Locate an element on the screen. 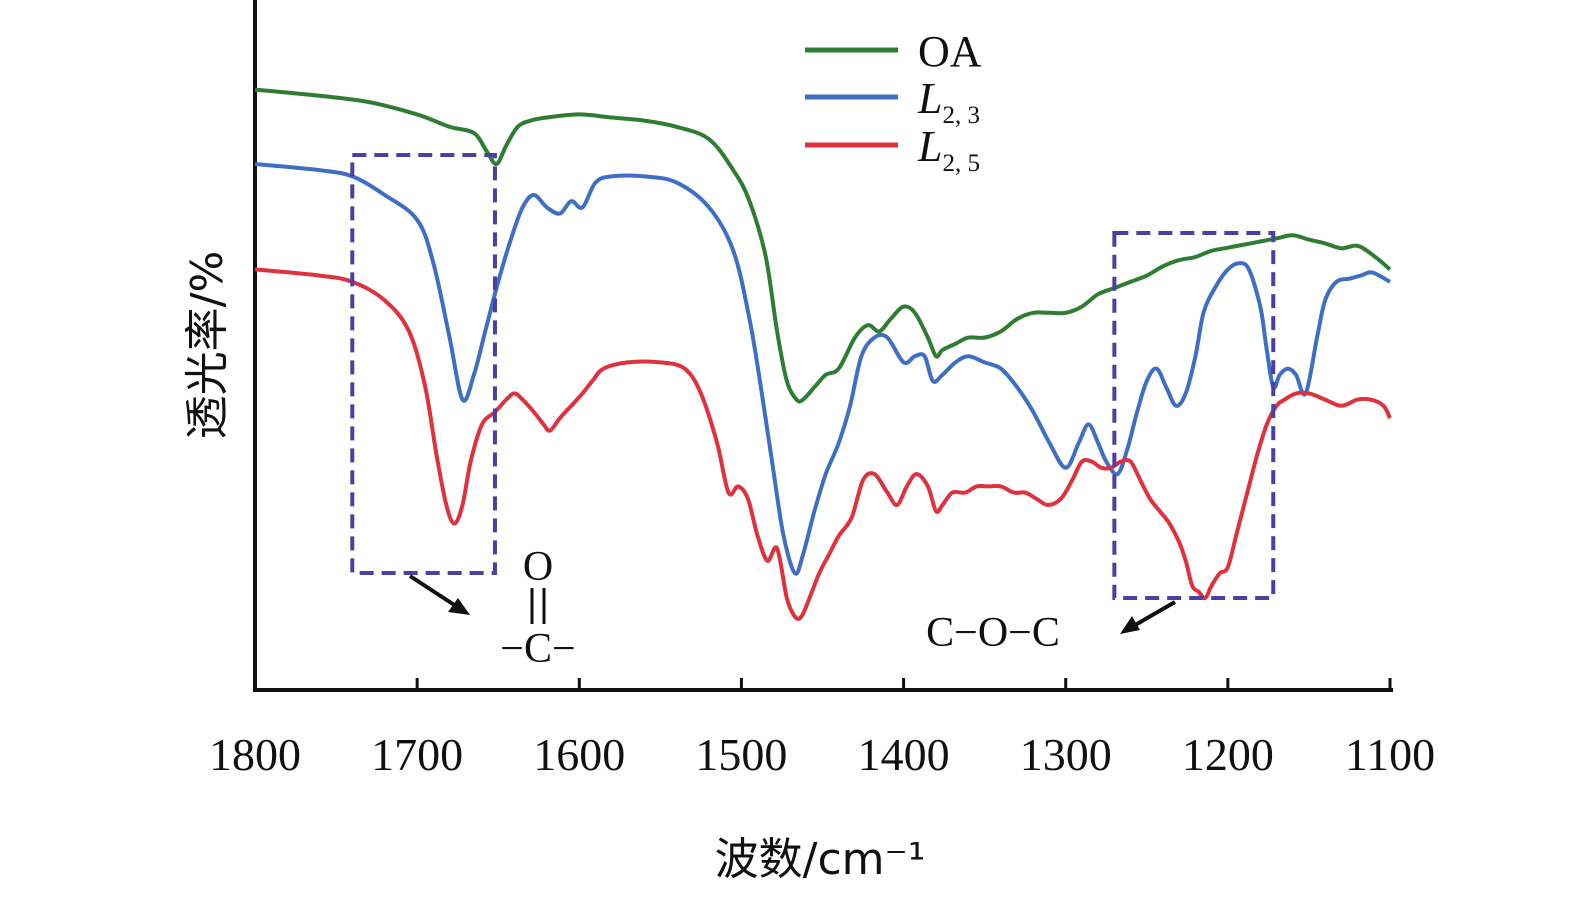  x-tick-label: 1600 is located at coordinates (579, 754).